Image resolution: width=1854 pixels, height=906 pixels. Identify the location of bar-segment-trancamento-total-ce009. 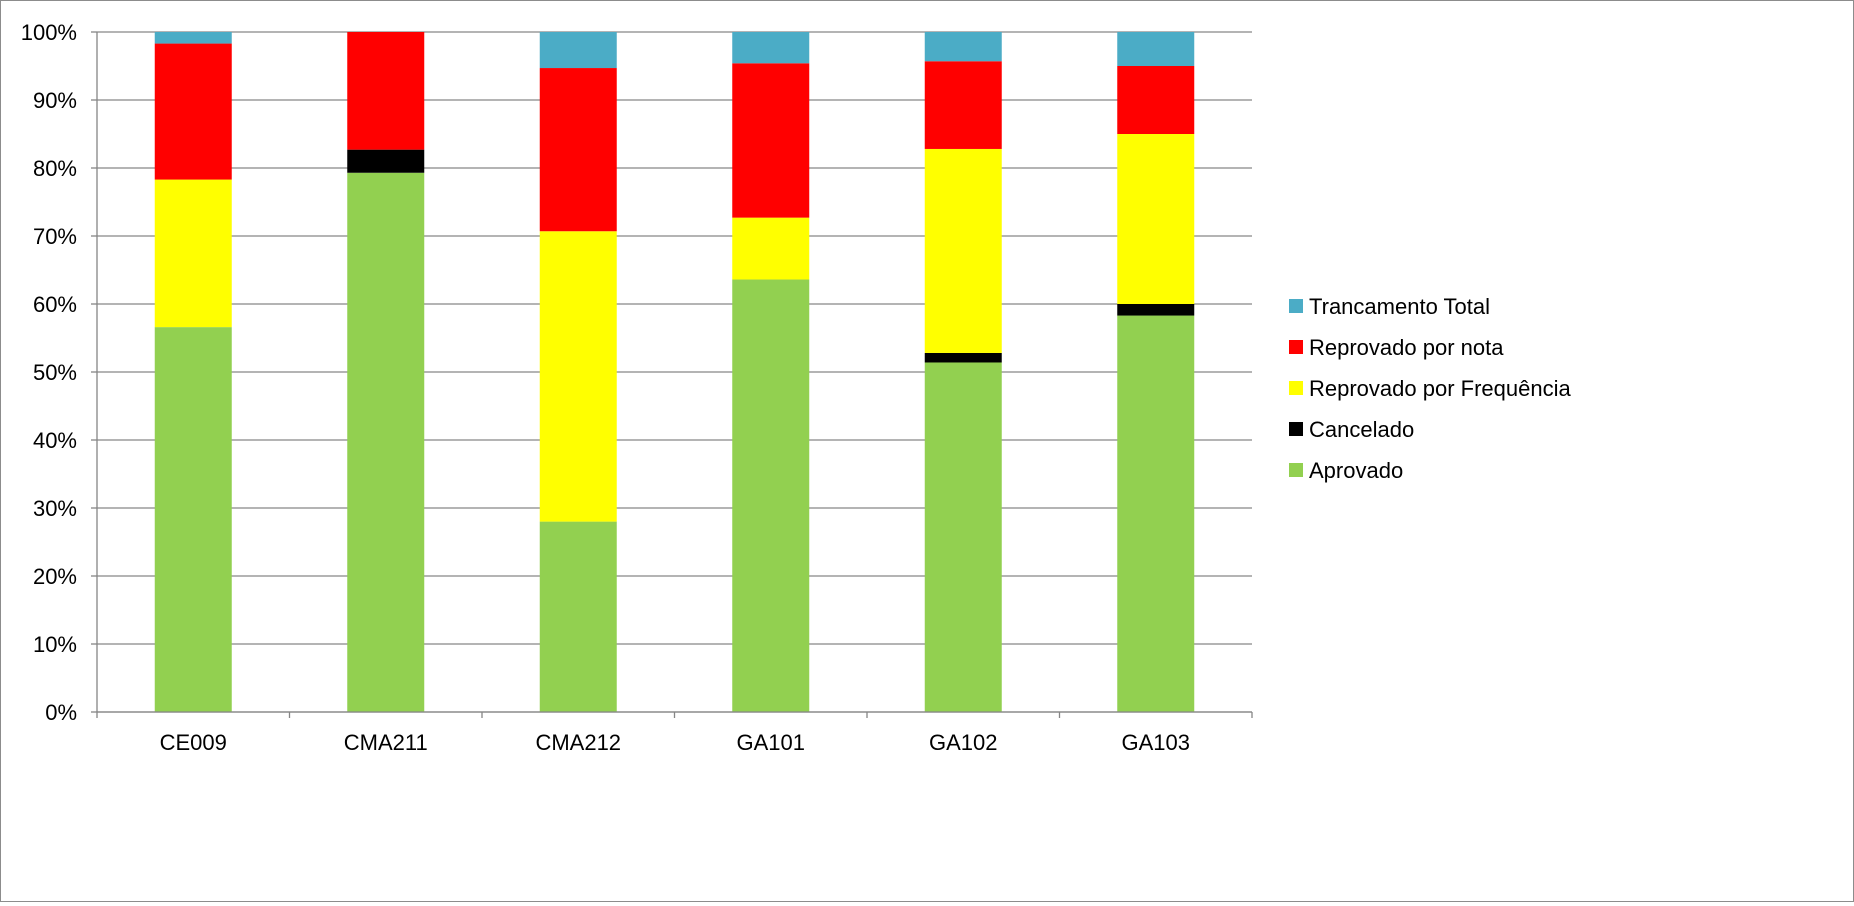
(193, 38).